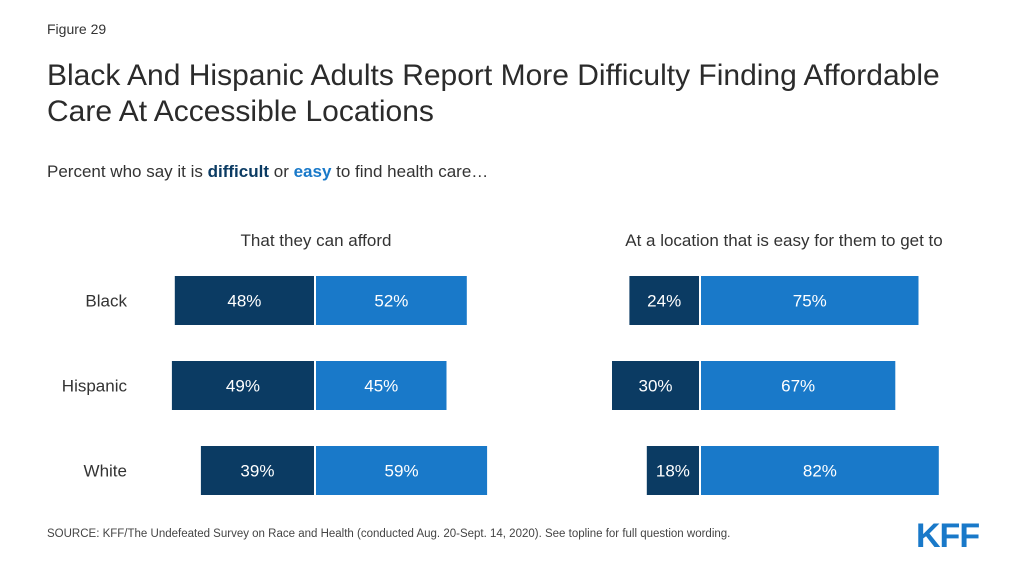  I want to click on category-label-hispanic: Hispanic, so click(95, 386).